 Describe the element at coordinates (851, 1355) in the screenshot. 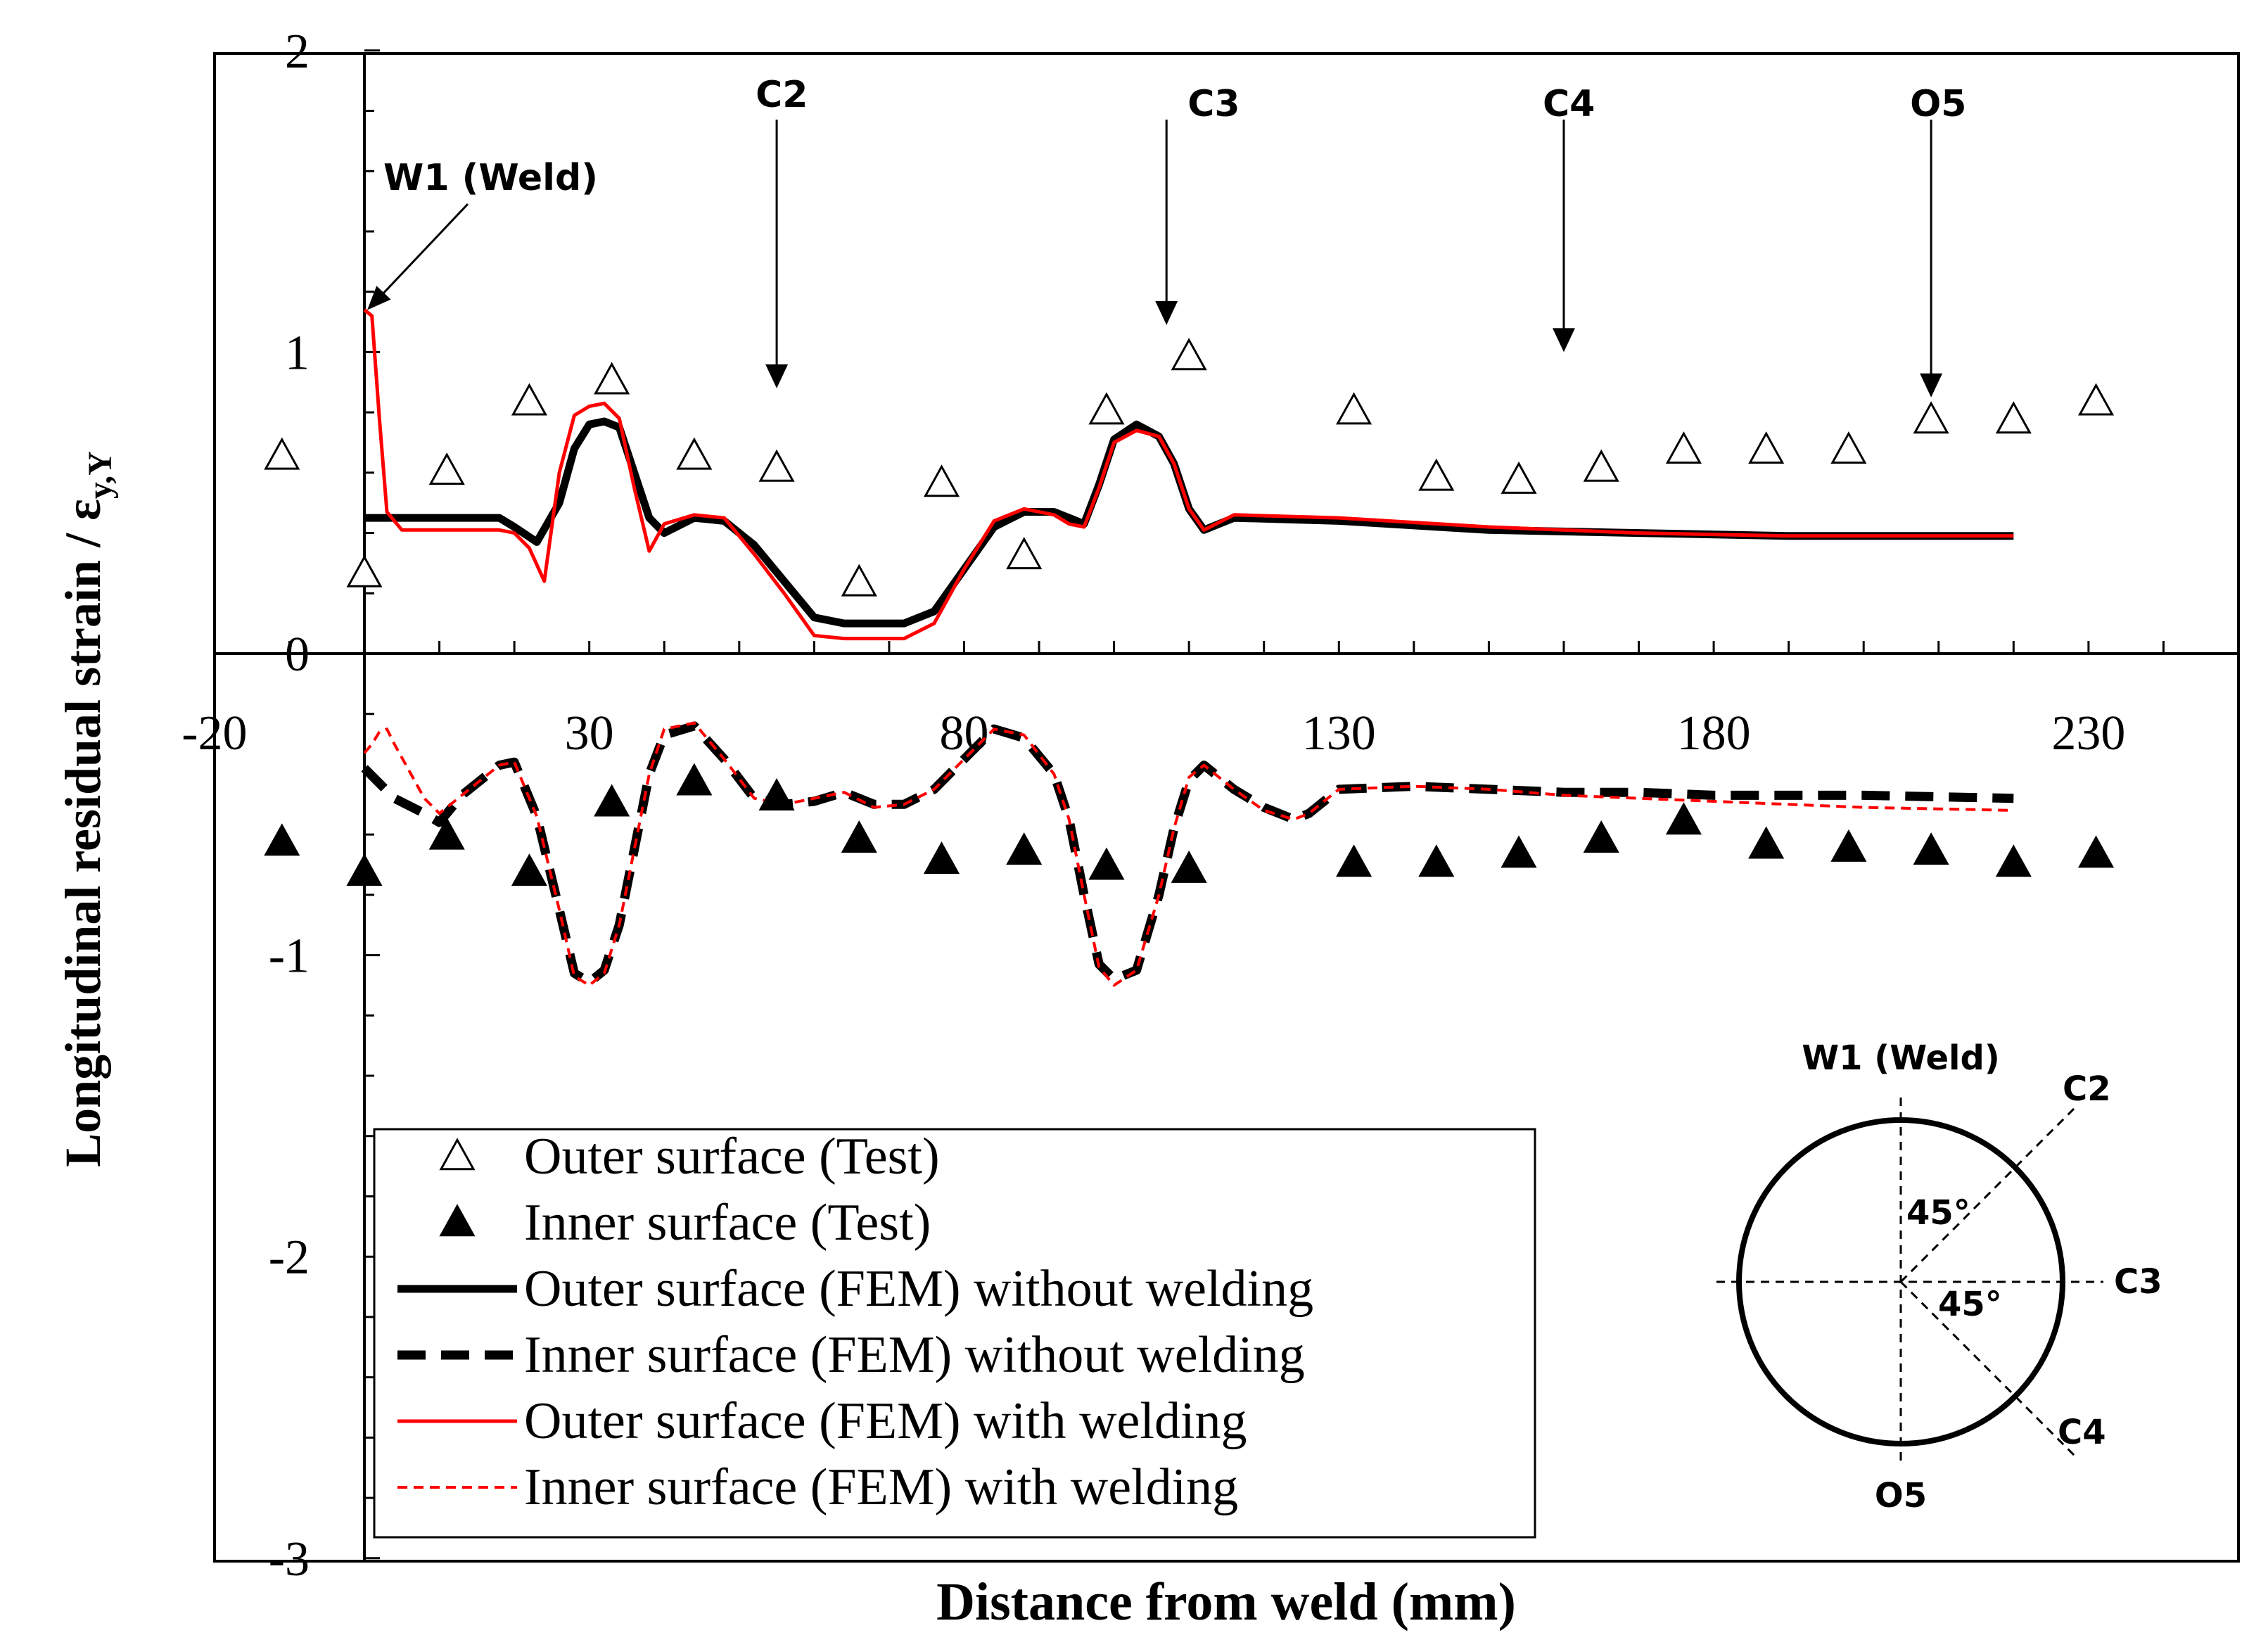

I see `legend-item: Inner surface (FEM) without welding` at that location.